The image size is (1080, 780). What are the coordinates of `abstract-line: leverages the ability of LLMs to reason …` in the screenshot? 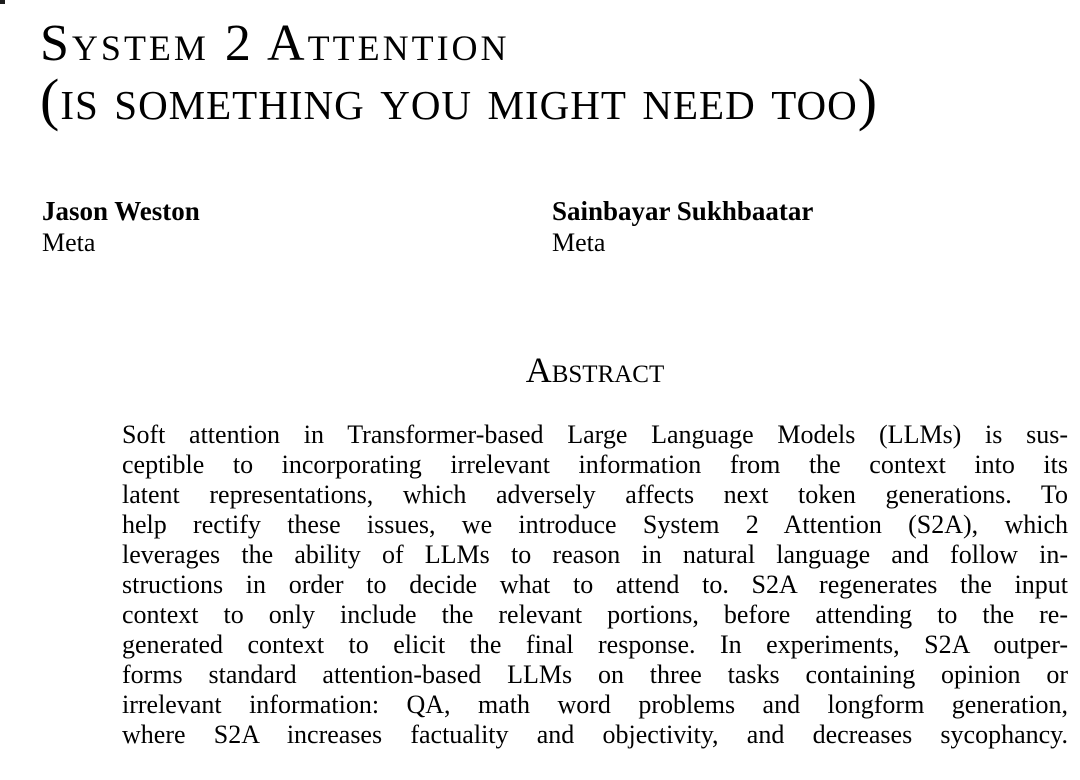 It's located at (595, 554).